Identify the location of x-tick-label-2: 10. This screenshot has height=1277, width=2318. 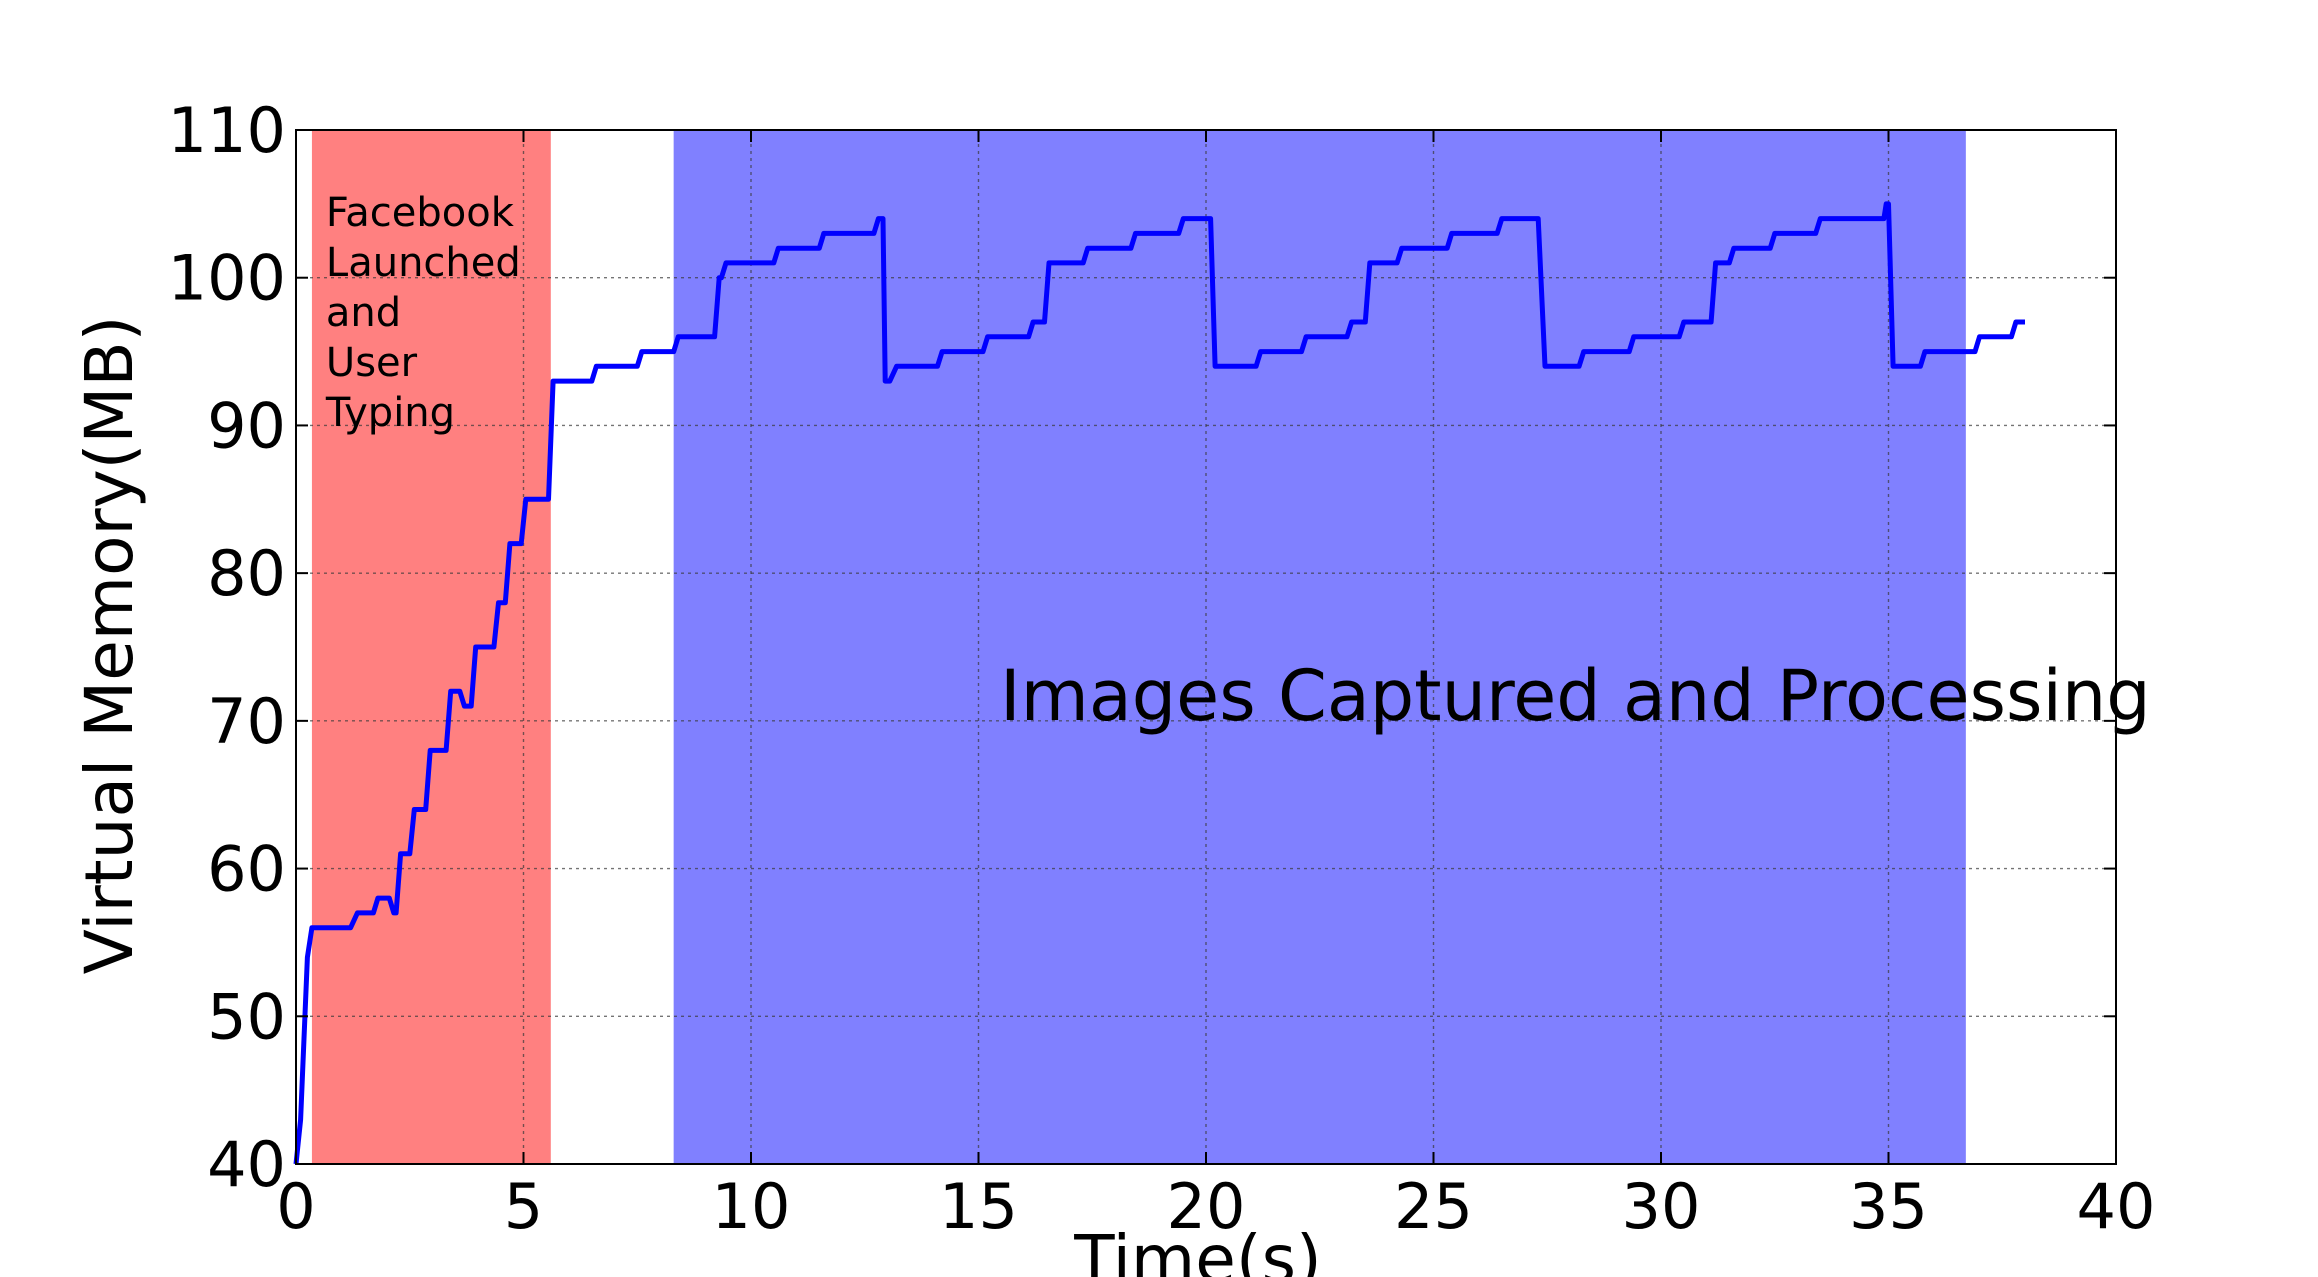
(751, 1206).